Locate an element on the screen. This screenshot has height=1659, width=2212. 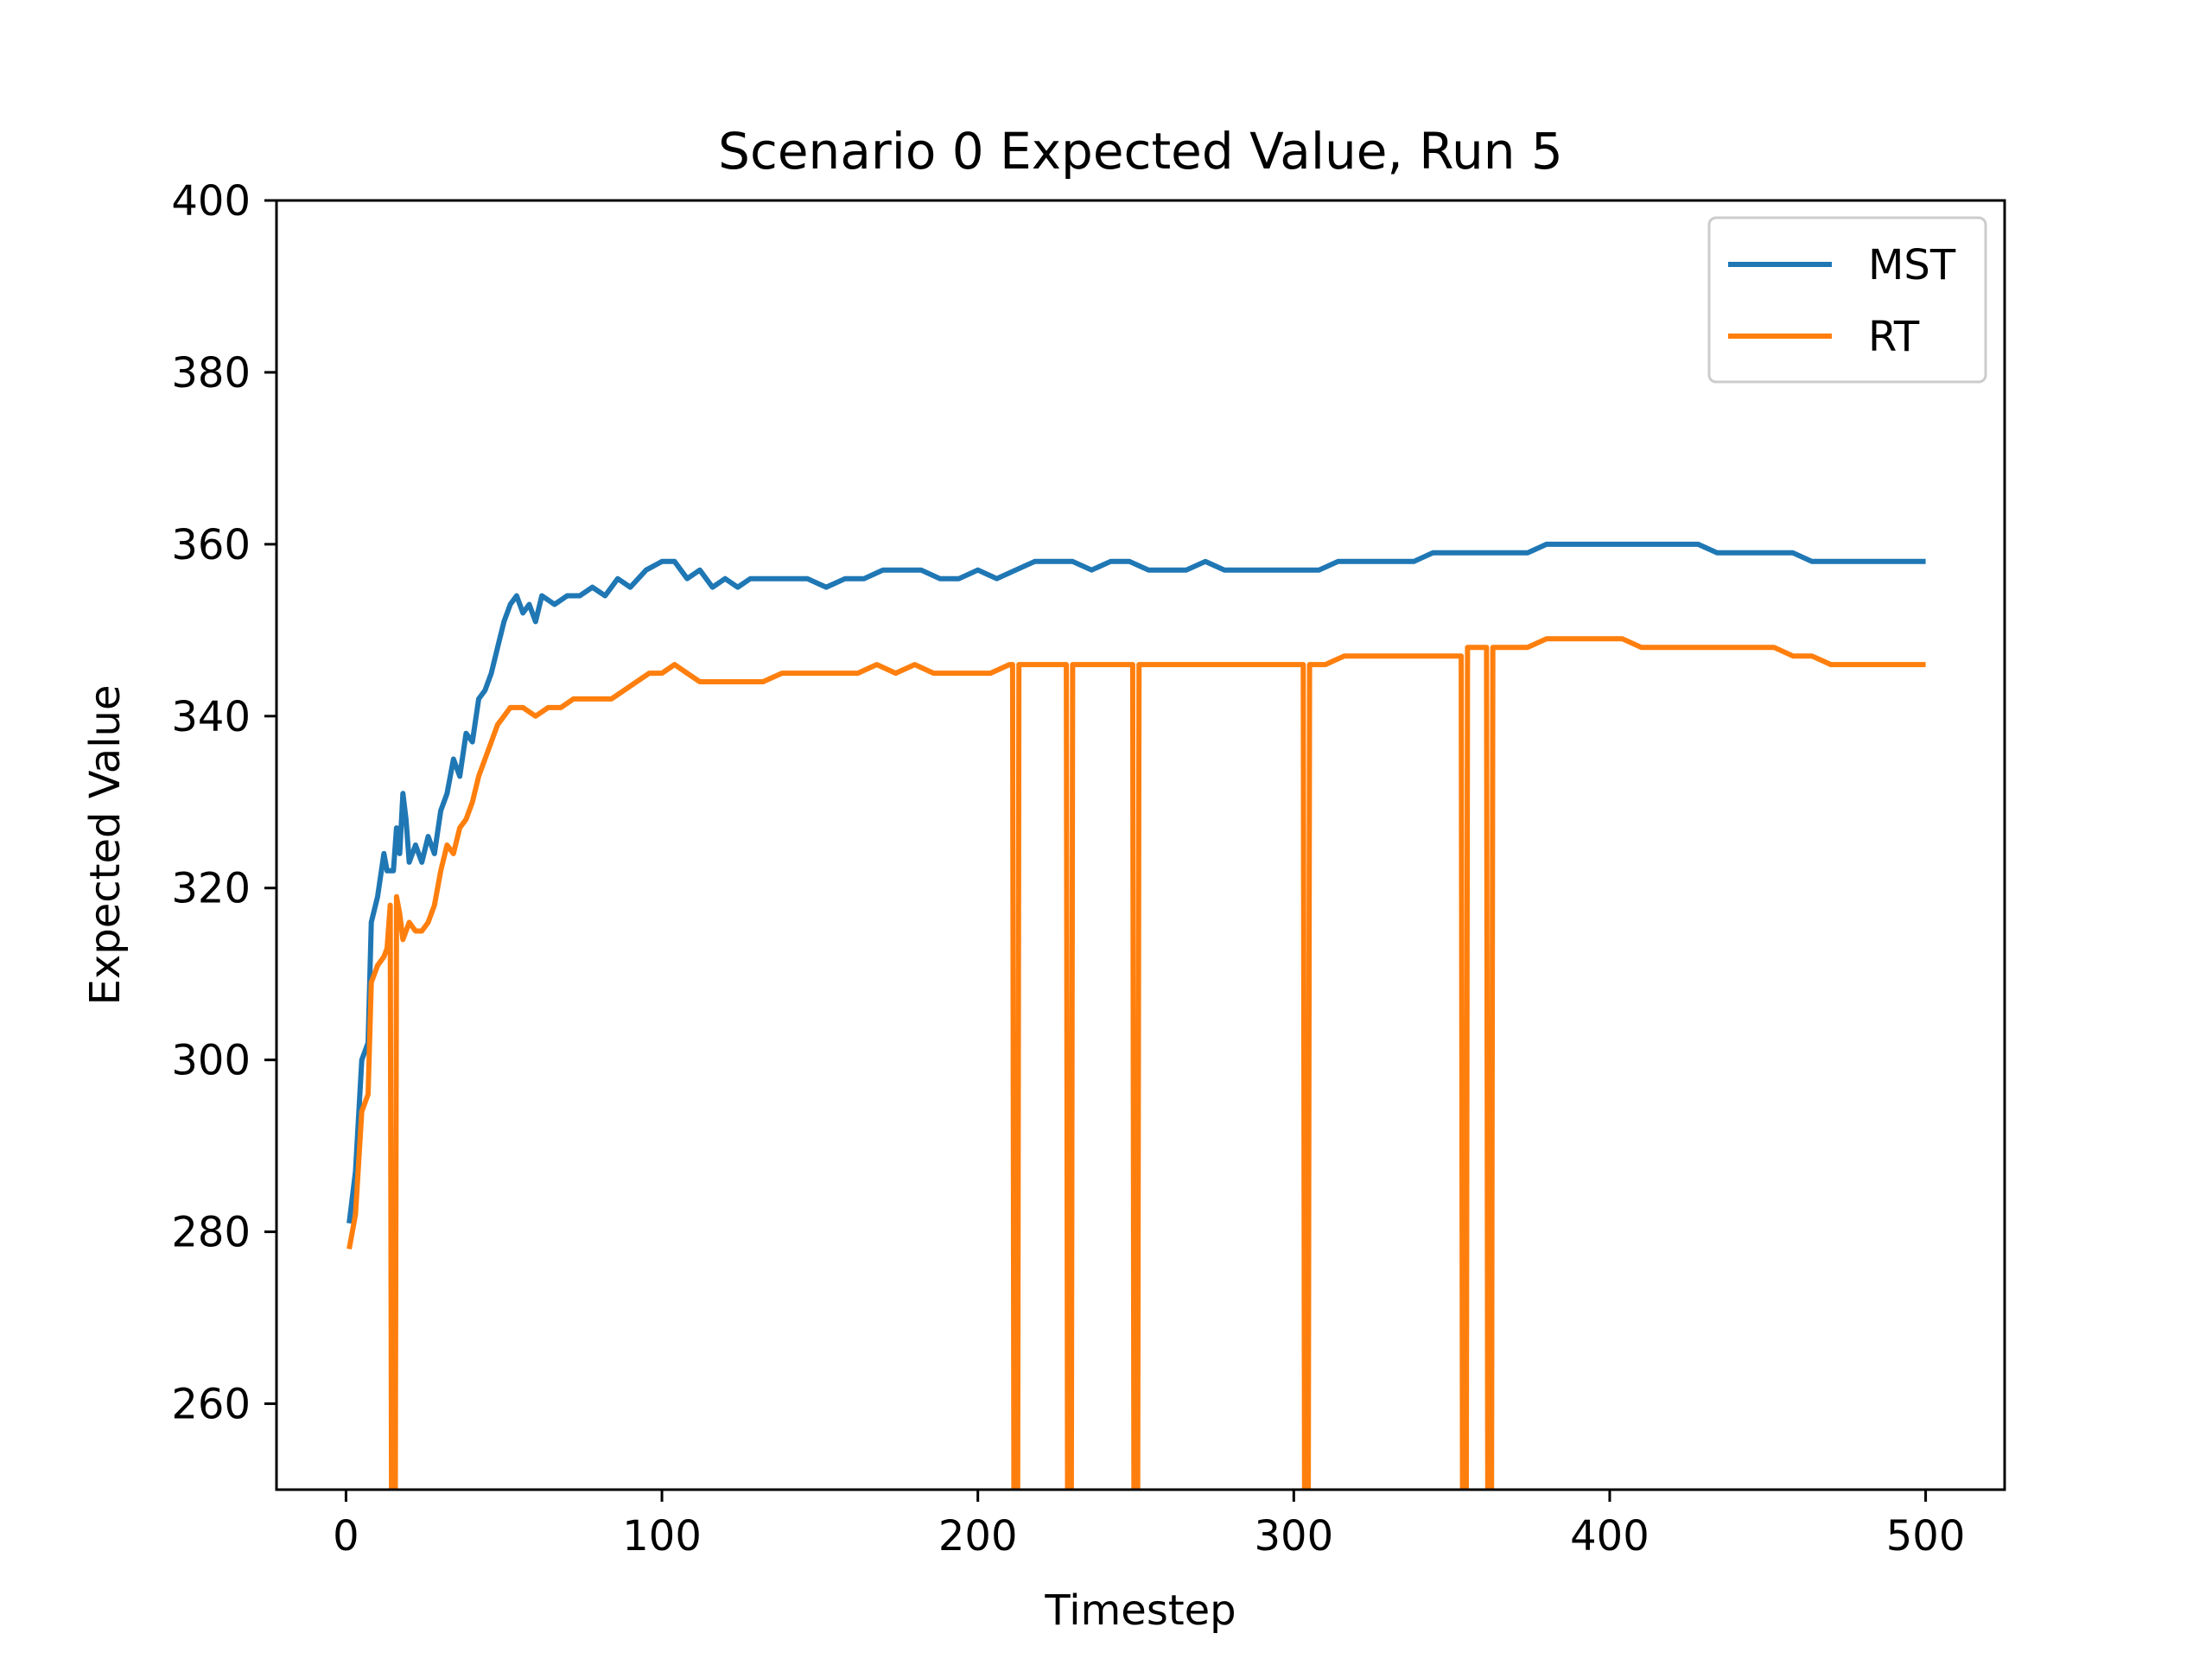
y-tick-label: 260 is located at coordinates (211, 1405).